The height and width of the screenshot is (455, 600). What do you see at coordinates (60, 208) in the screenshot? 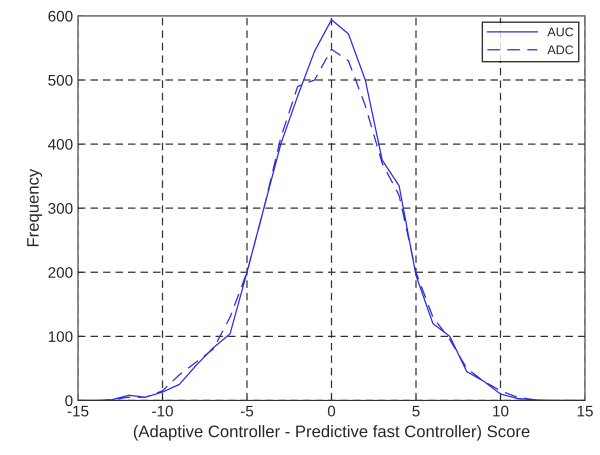
I see `y-tick-label: 300` at bounding box center [60, 208].